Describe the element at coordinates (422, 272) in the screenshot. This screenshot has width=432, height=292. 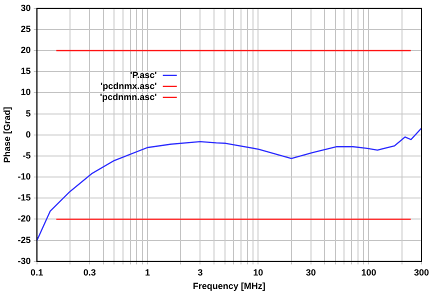
I see `x-tick-label: 300` at that location.